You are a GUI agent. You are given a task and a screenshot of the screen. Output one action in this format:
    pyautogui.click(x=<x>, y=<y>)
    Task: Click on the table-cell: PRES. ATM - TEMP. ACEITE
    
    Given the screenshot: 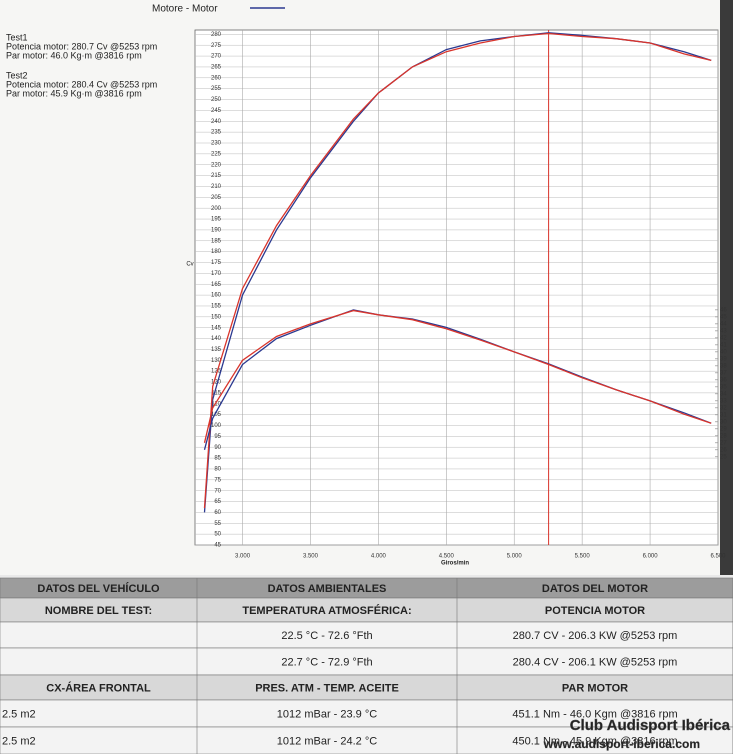 What is the action you would take?
    pyautogui.click(x=327, y=688)
    